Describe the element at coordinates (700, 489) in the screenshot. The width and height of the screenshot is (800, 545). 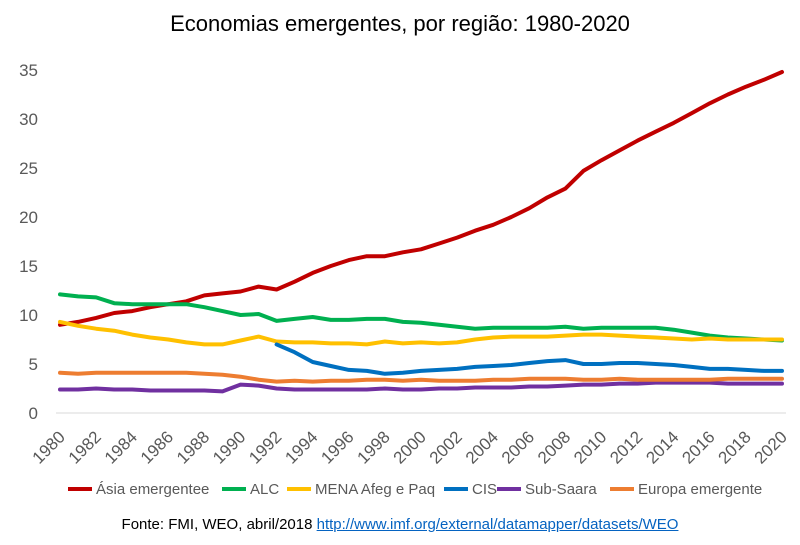
I see `legend-label: Europa emergente` at that location.